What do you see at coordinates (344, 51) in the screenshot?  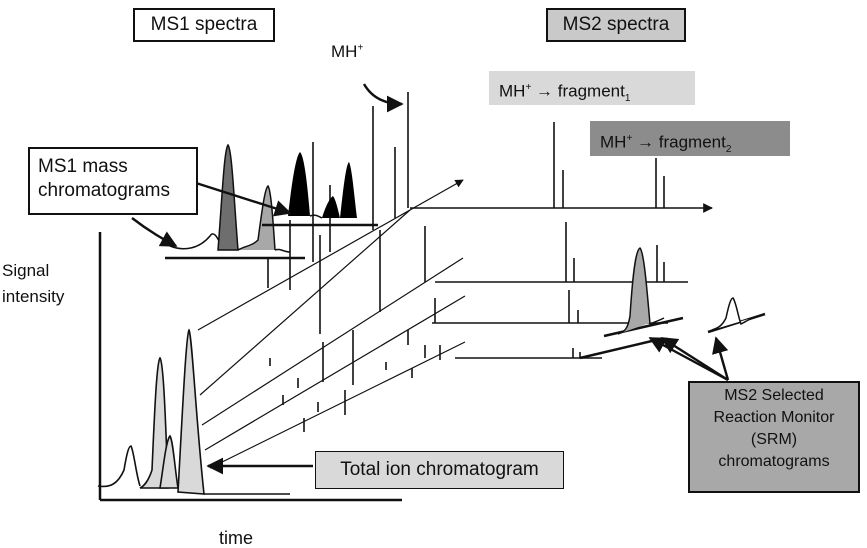 I see `precursor-label-text: MH` at bounding box center [344, 51].